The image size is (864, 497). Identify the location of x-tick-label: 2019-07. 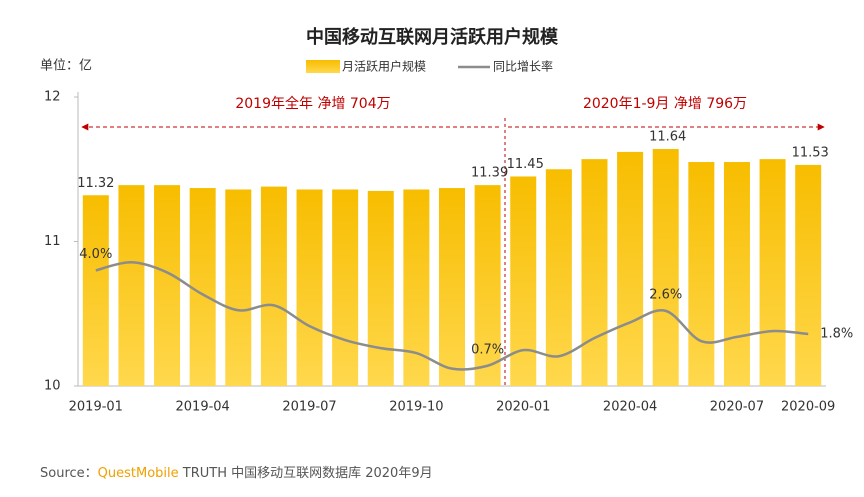
(309, 407).